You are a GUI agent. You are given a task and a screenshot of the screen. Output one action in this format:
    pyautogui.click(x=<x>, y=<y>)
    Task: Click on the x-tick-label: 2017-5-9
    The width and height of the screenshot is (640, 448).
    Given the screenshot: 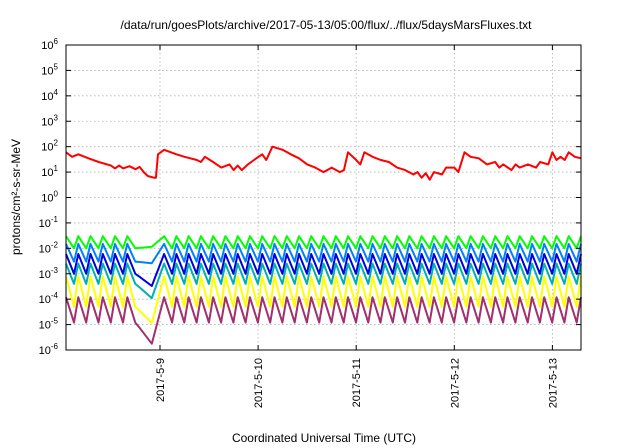 What is the action you would take?
    pyautogui.click(x=161, y=380)
    